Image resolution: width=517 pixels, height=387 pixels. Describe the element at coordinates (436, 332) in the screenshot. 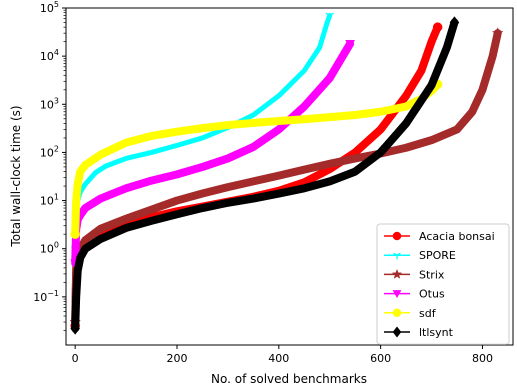

I see `legend-label: ltlsynt` at that location.